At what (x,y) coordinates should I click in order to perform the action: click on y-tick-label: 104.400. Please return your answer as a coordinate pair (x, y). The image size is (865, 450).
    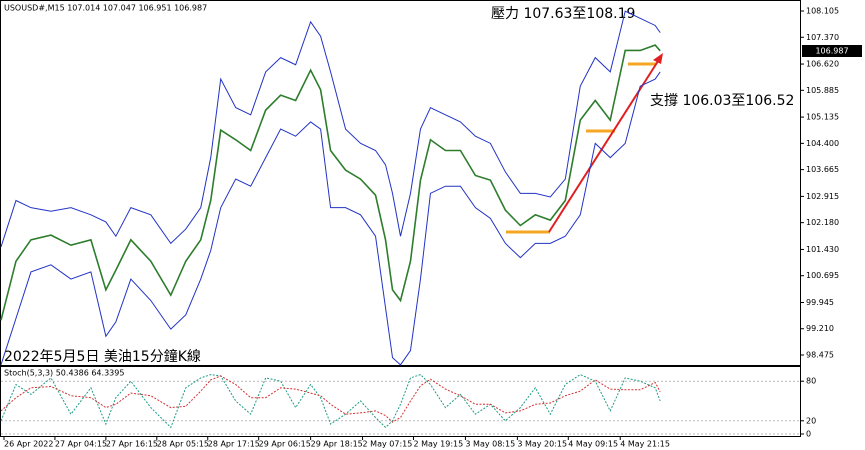
    Looking at the image, I should click on (822, 143).